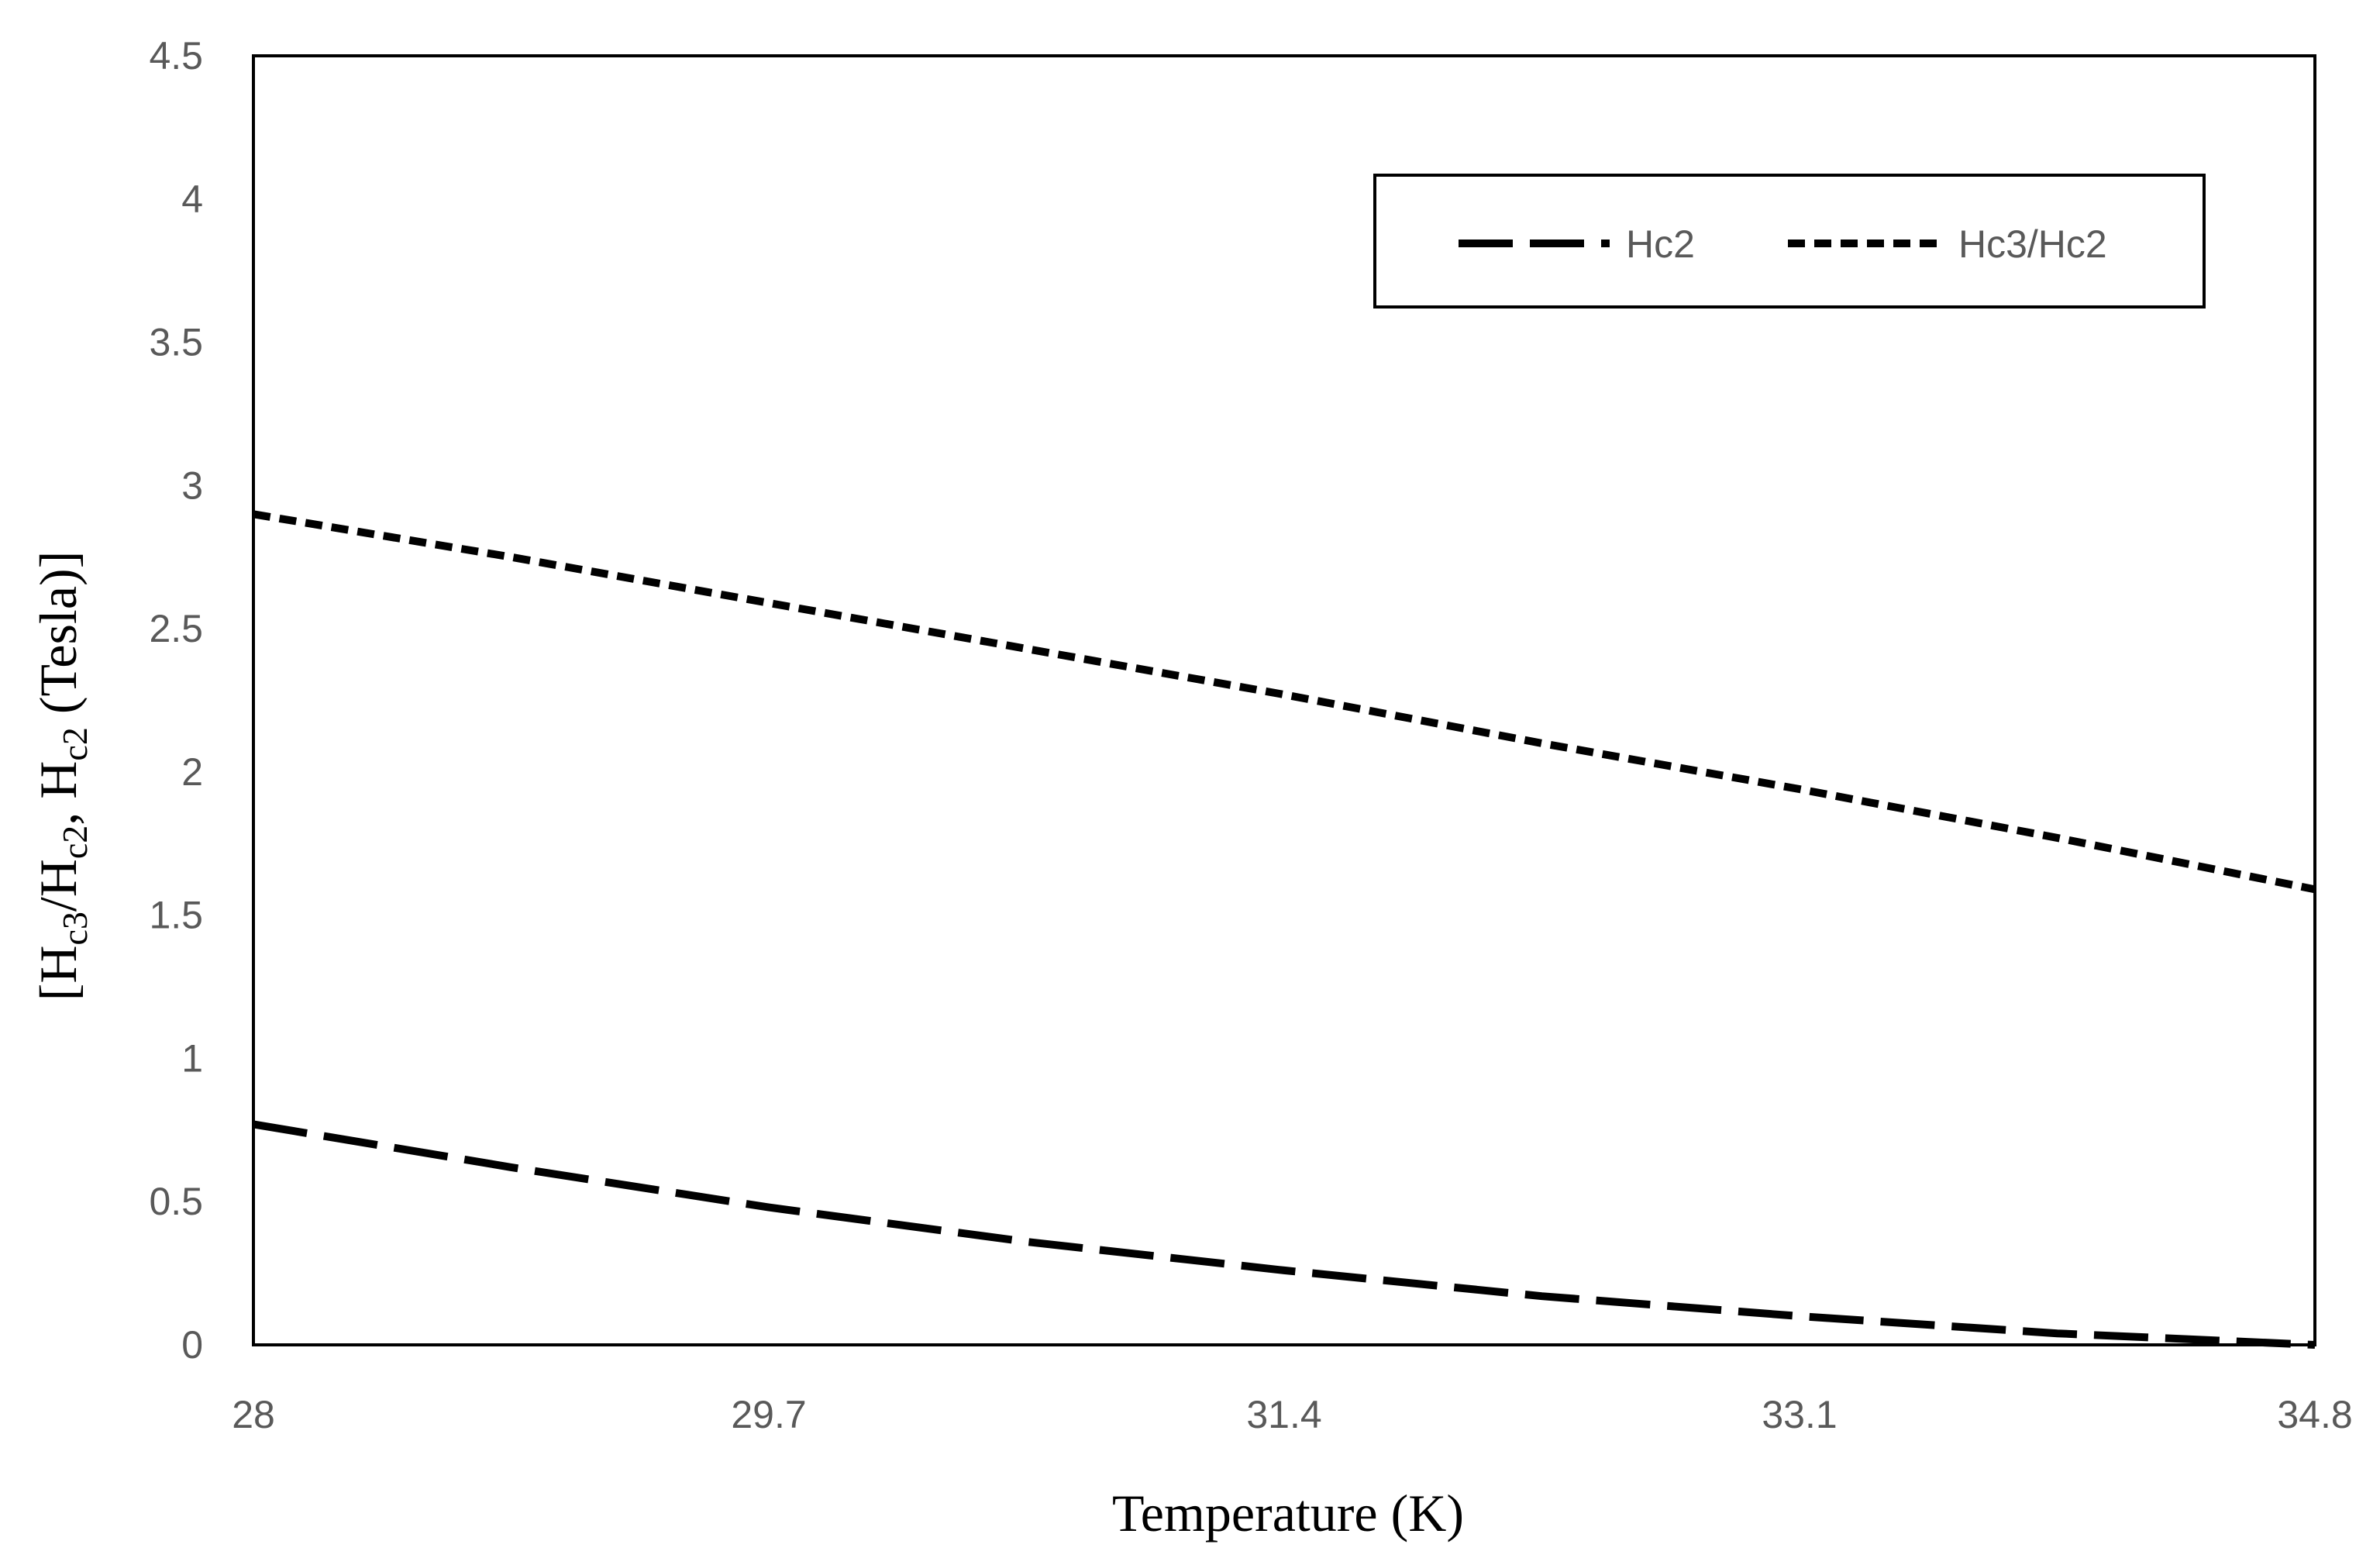 This screenshot has width=2380, height=1565. What do you see at coordinates (176, 1201) in the screenshot?
I see `y-tick-label: 0.5` at bounding box center [176, 1201].